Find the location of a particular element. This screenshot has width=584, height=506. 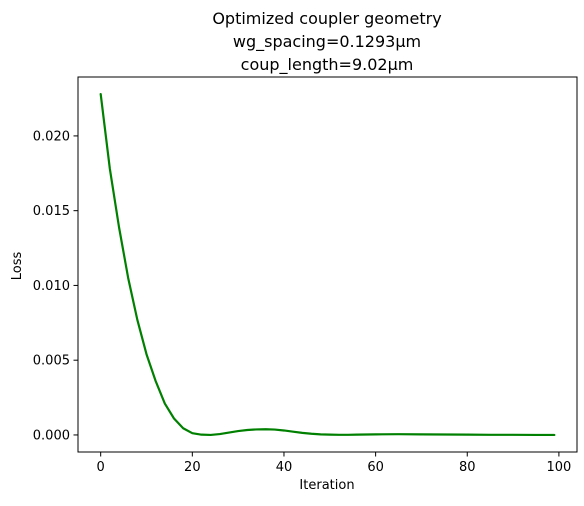

y-tick-label: 0.010 is located at coordinates (51, 286).